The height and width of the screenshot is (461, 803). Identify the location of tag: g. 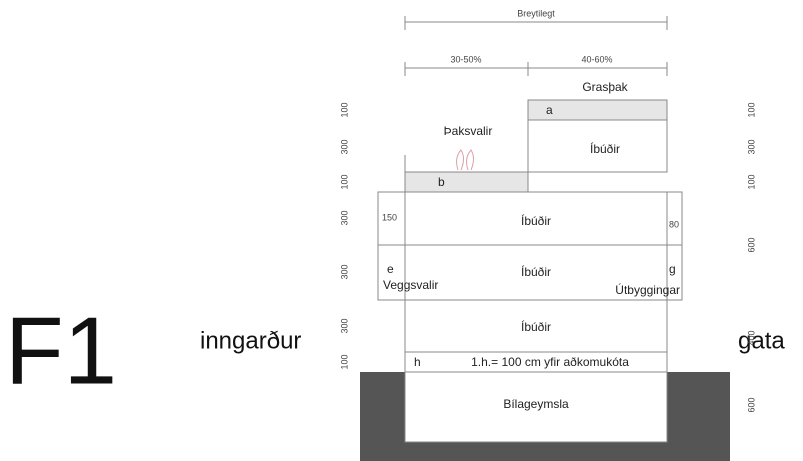
(672, 269).